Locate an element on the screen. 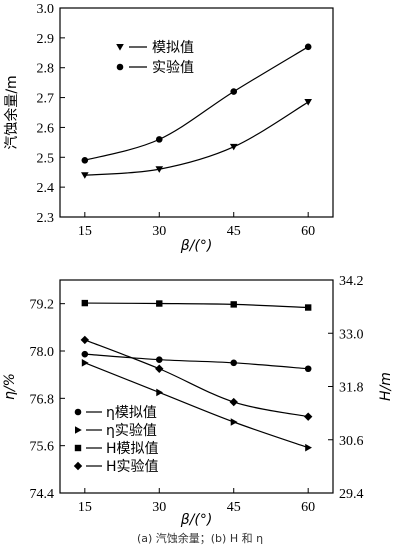 The width and height of the screenshot is (400, 554). chart-a-y-tick-label: 2.7 is located at coordinates (46, 99).